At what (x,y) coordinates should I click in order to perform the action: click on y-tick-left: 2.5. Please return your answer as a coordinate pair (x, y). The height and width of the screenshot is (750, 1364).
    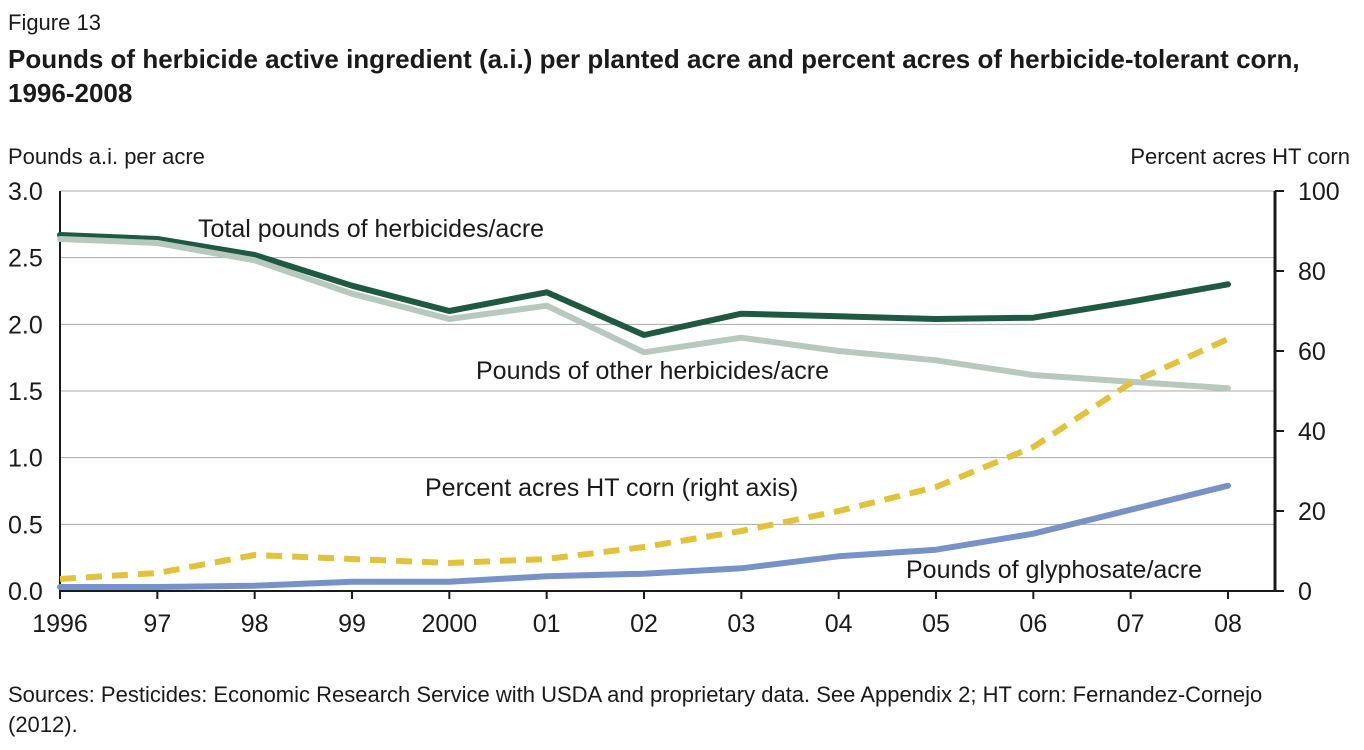
    Looking at the image, I should click on (25, 259).